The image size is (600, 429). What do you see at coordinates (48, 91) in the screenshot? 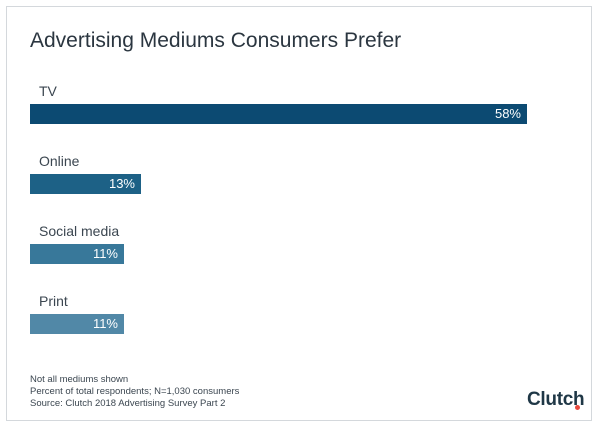
I see `category-label: TV` at bounding box center [48, 91].